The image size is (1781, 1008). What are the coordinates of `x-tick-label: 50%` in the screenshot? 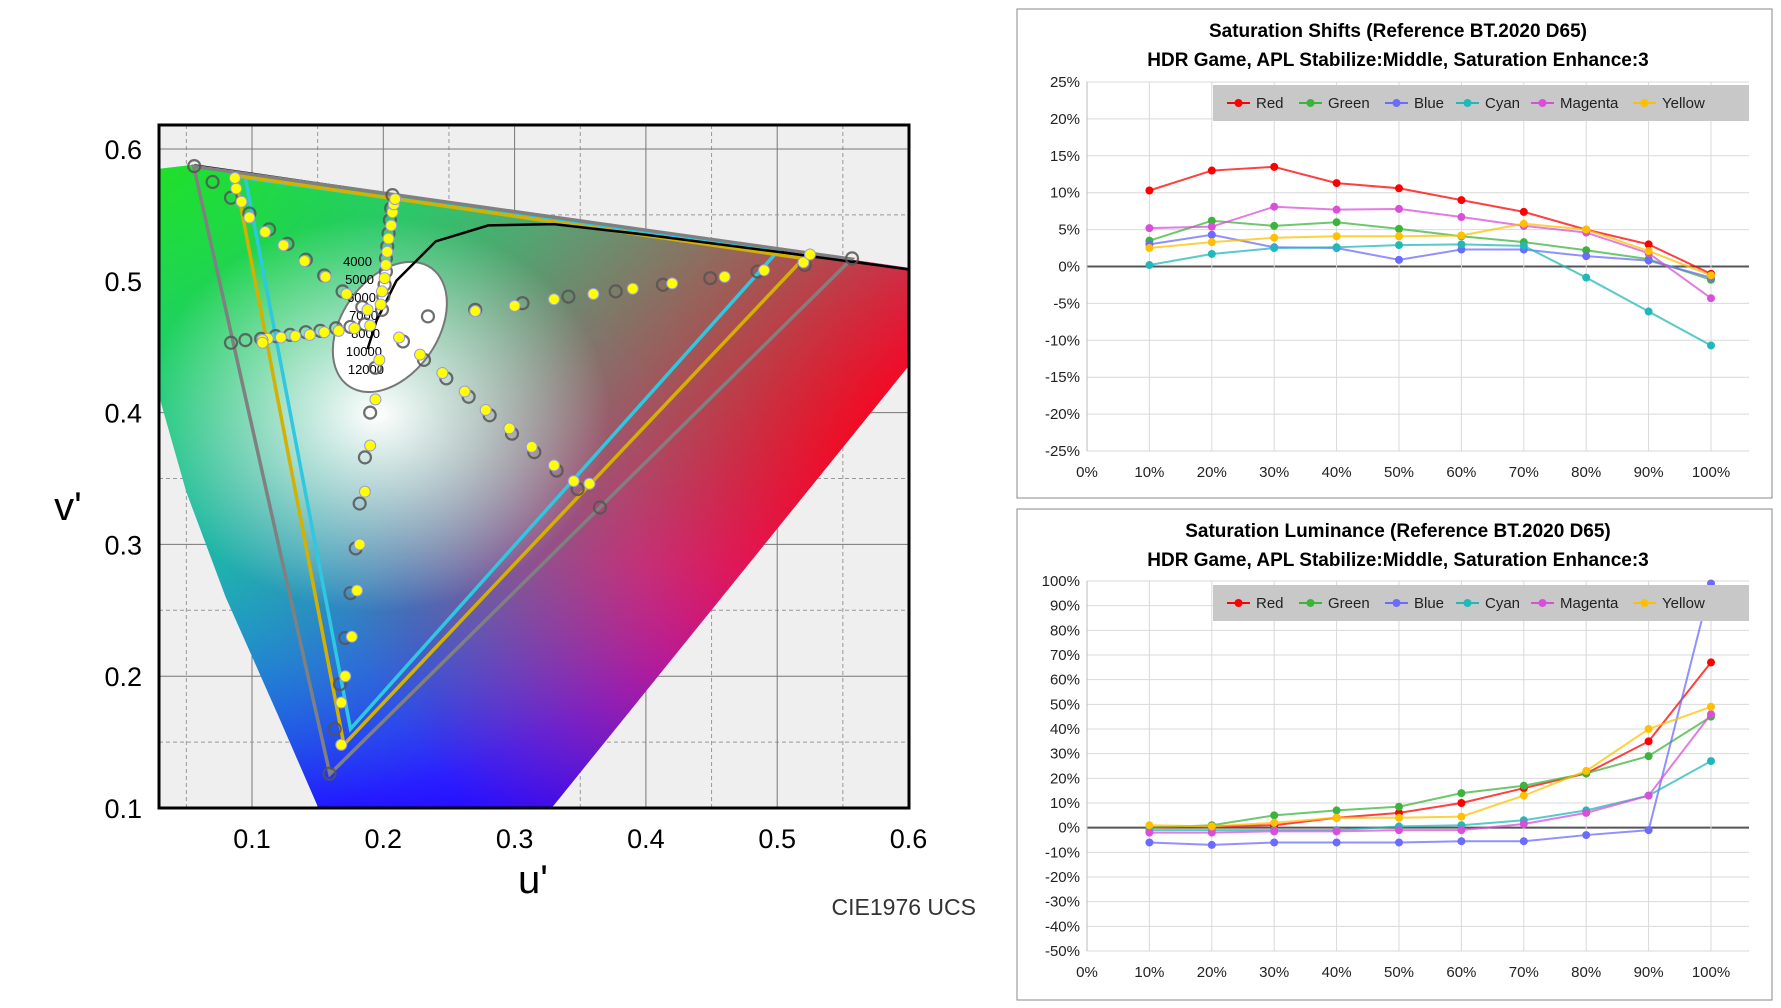 It's located at (1399, 472).